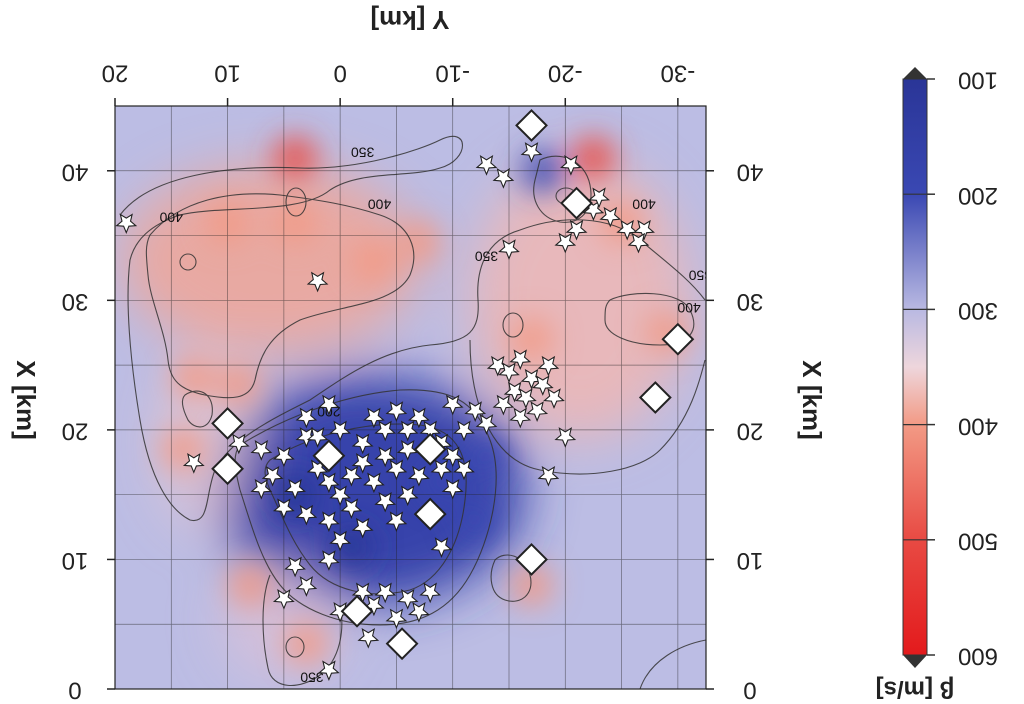  Describe the element at coordinates (339, 73) in the screenshot. I see `top-tick-label: 0` at that location.